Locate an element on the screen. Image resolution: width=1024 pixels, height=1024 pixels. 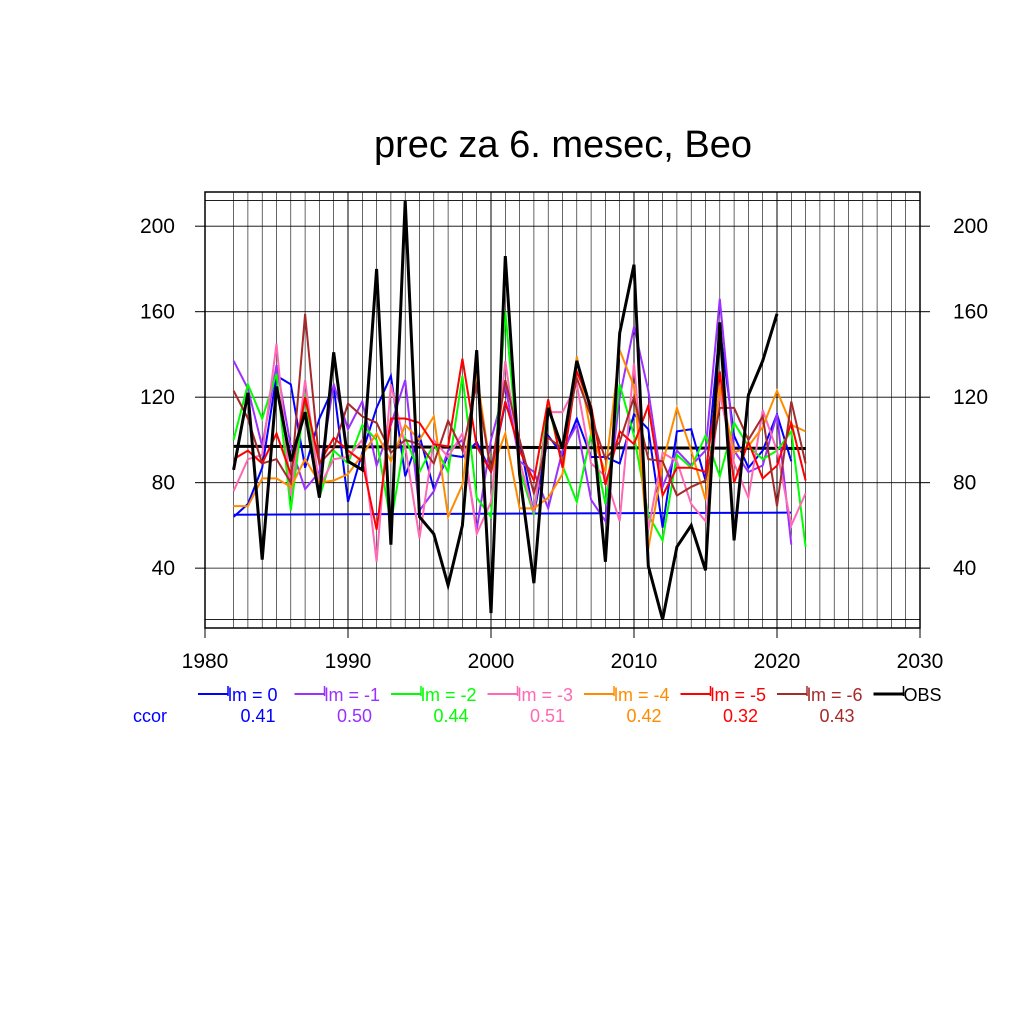
legend-ccor-value: 0.32 is located at coordinates (740, 716).